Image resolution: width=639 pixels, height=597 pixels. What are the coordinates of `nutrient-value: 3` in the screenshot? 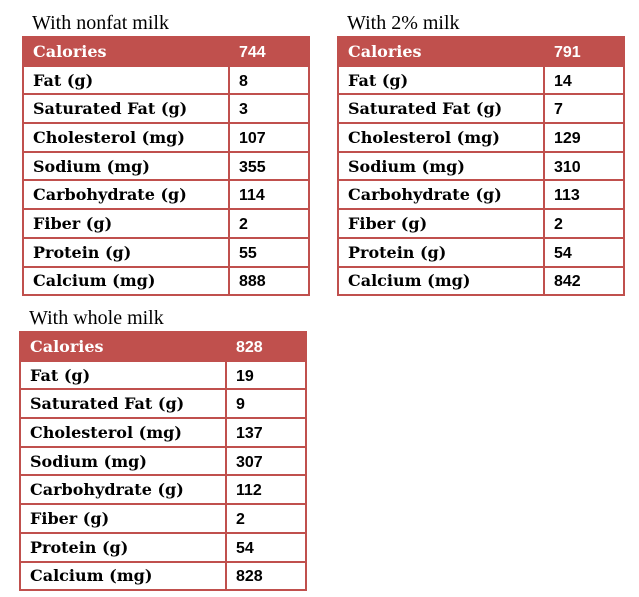 It's located at (269, 109).